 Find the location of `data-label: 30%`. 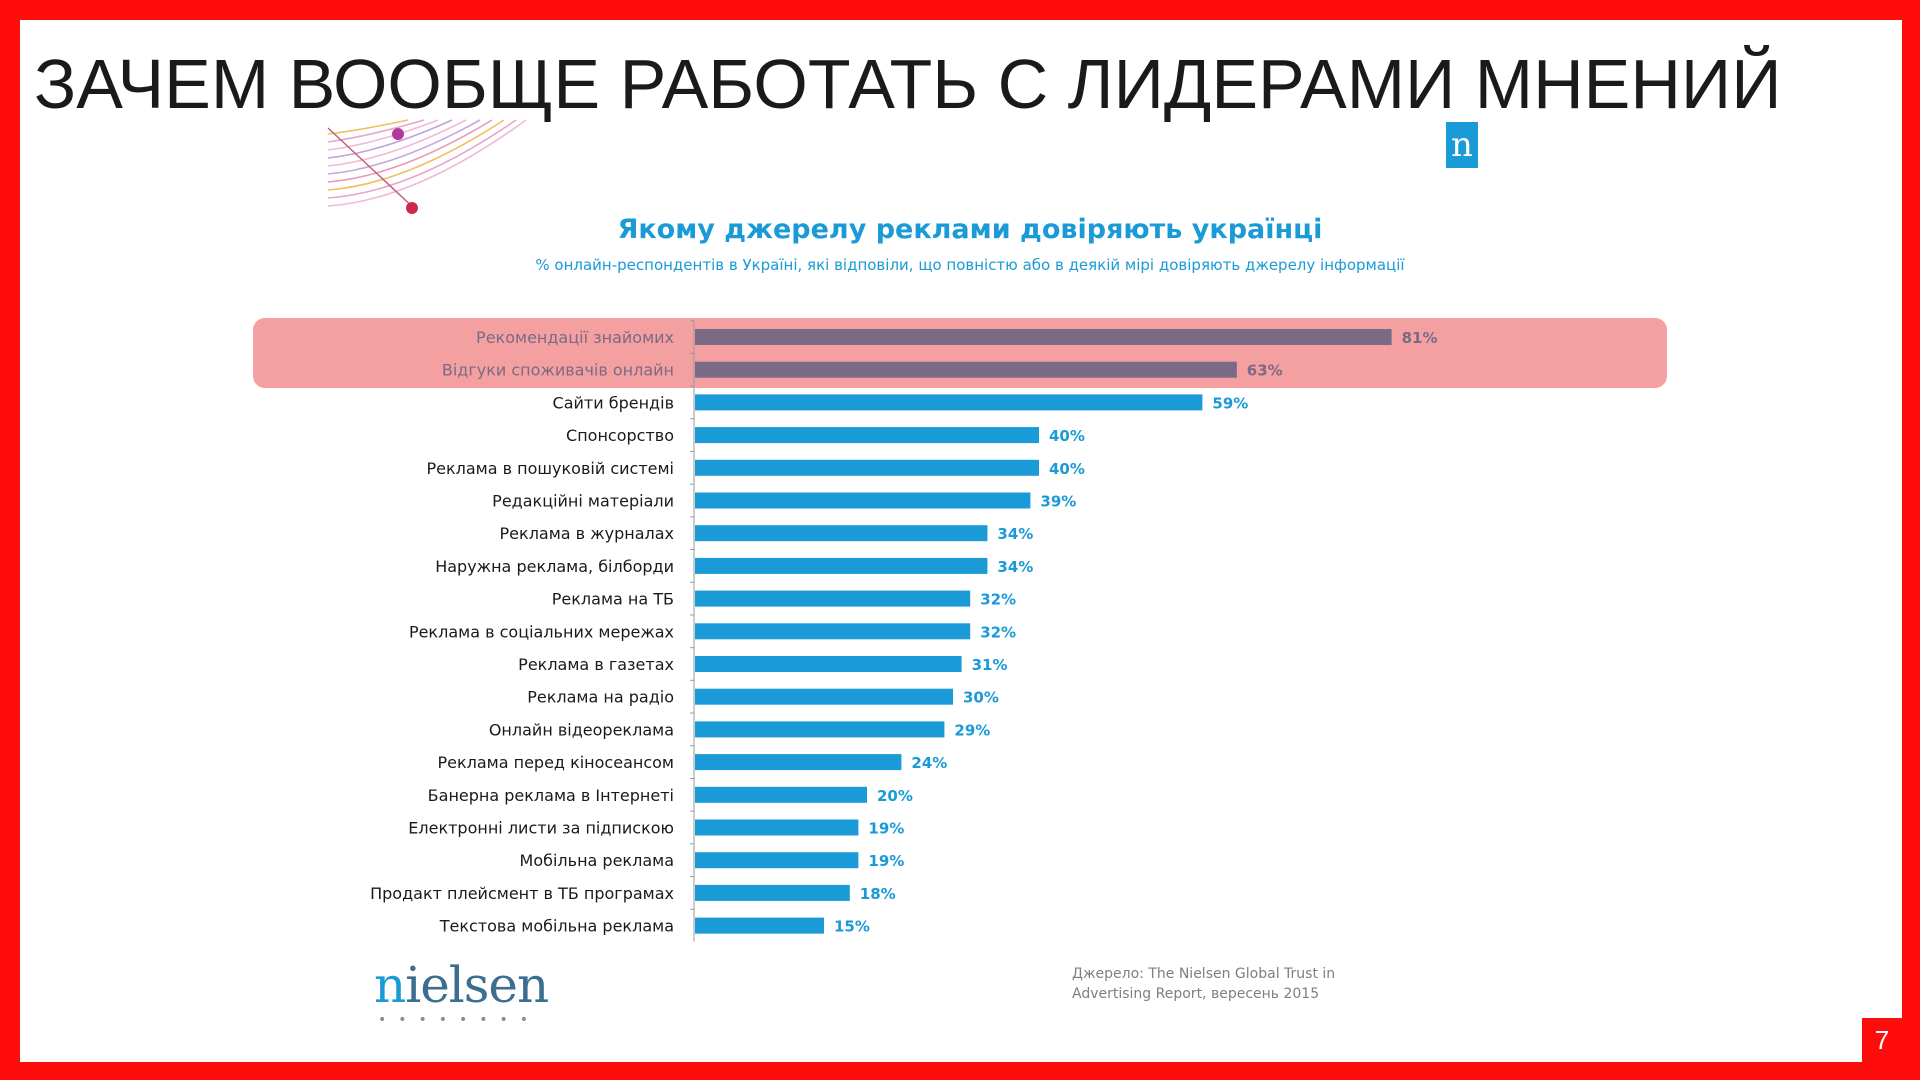

data-label: 30% is located at coordinates (981, 698).